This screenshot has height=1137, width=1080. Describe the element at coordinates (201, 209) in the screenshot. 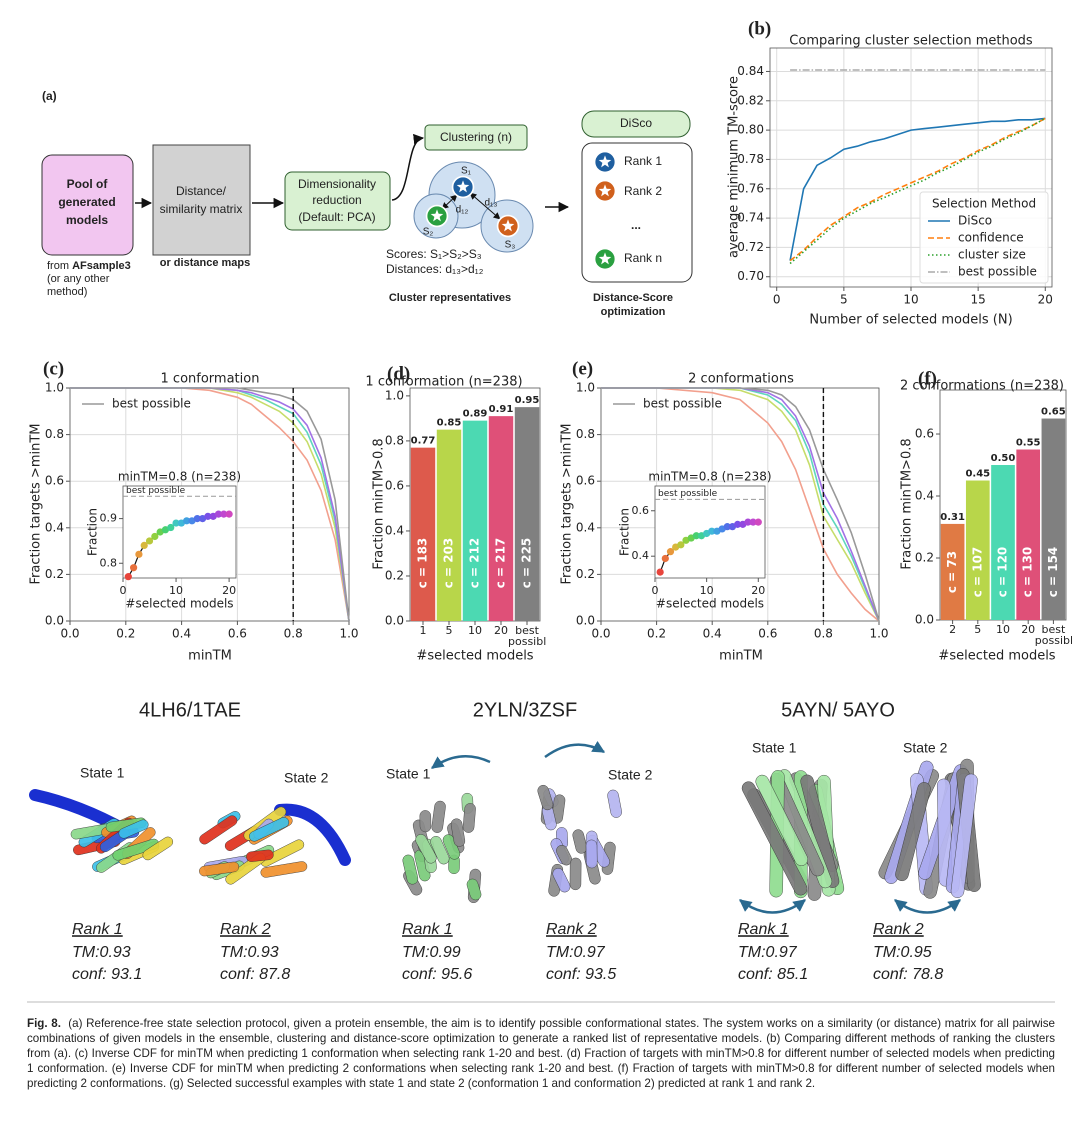

I see `matrix-text: similarity matrix` at that location.